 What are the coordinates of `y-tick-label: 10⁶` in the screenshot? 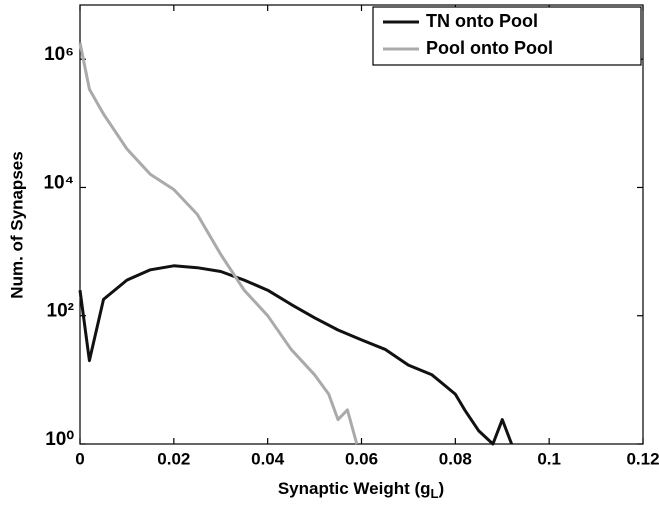 It's located at (59, 54).